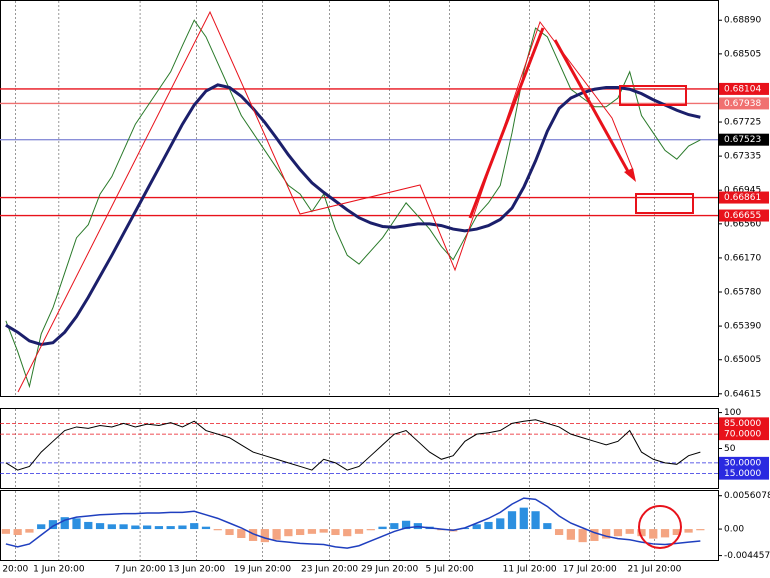  Describe the element at coordinates (654, 570) in the screenshot. I see `x-tick-label: 21 Jul 20:00` at that location.